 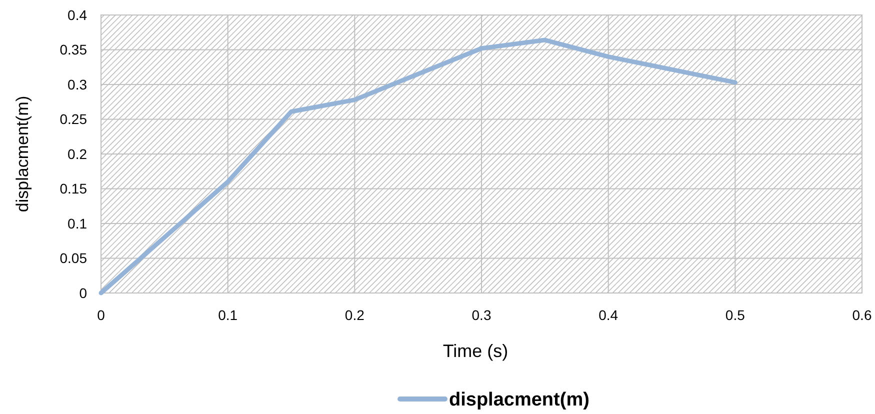 What do you see at coordinates (74, 50) in the screenshot?
I see `y-tick-label: 0.35` at bounding box center [74, 50].